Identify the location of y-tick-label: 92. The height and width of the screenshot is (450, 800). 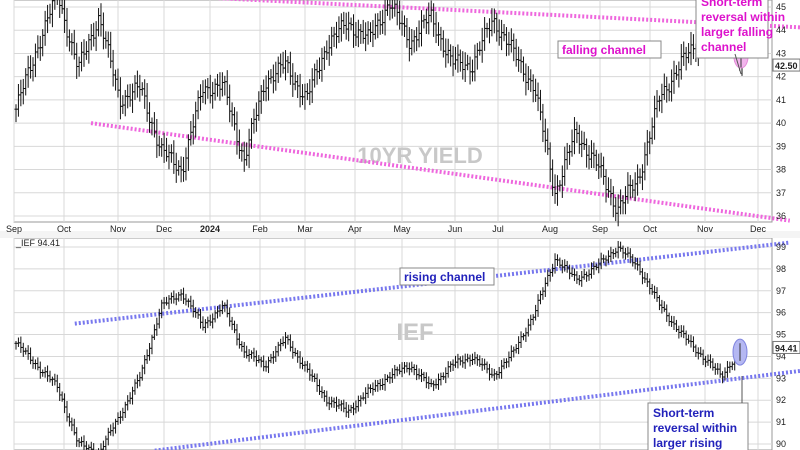
(781, 400).